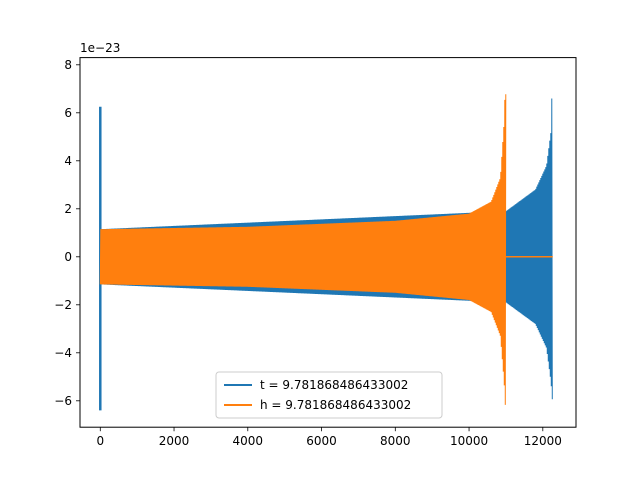 Image resolution: width=640 pixels, height=480 pixels. What do you see at coordinates (68, 161) in the screenshot?
I see `y-tick-label: 4` at bounding box center [68, 161].